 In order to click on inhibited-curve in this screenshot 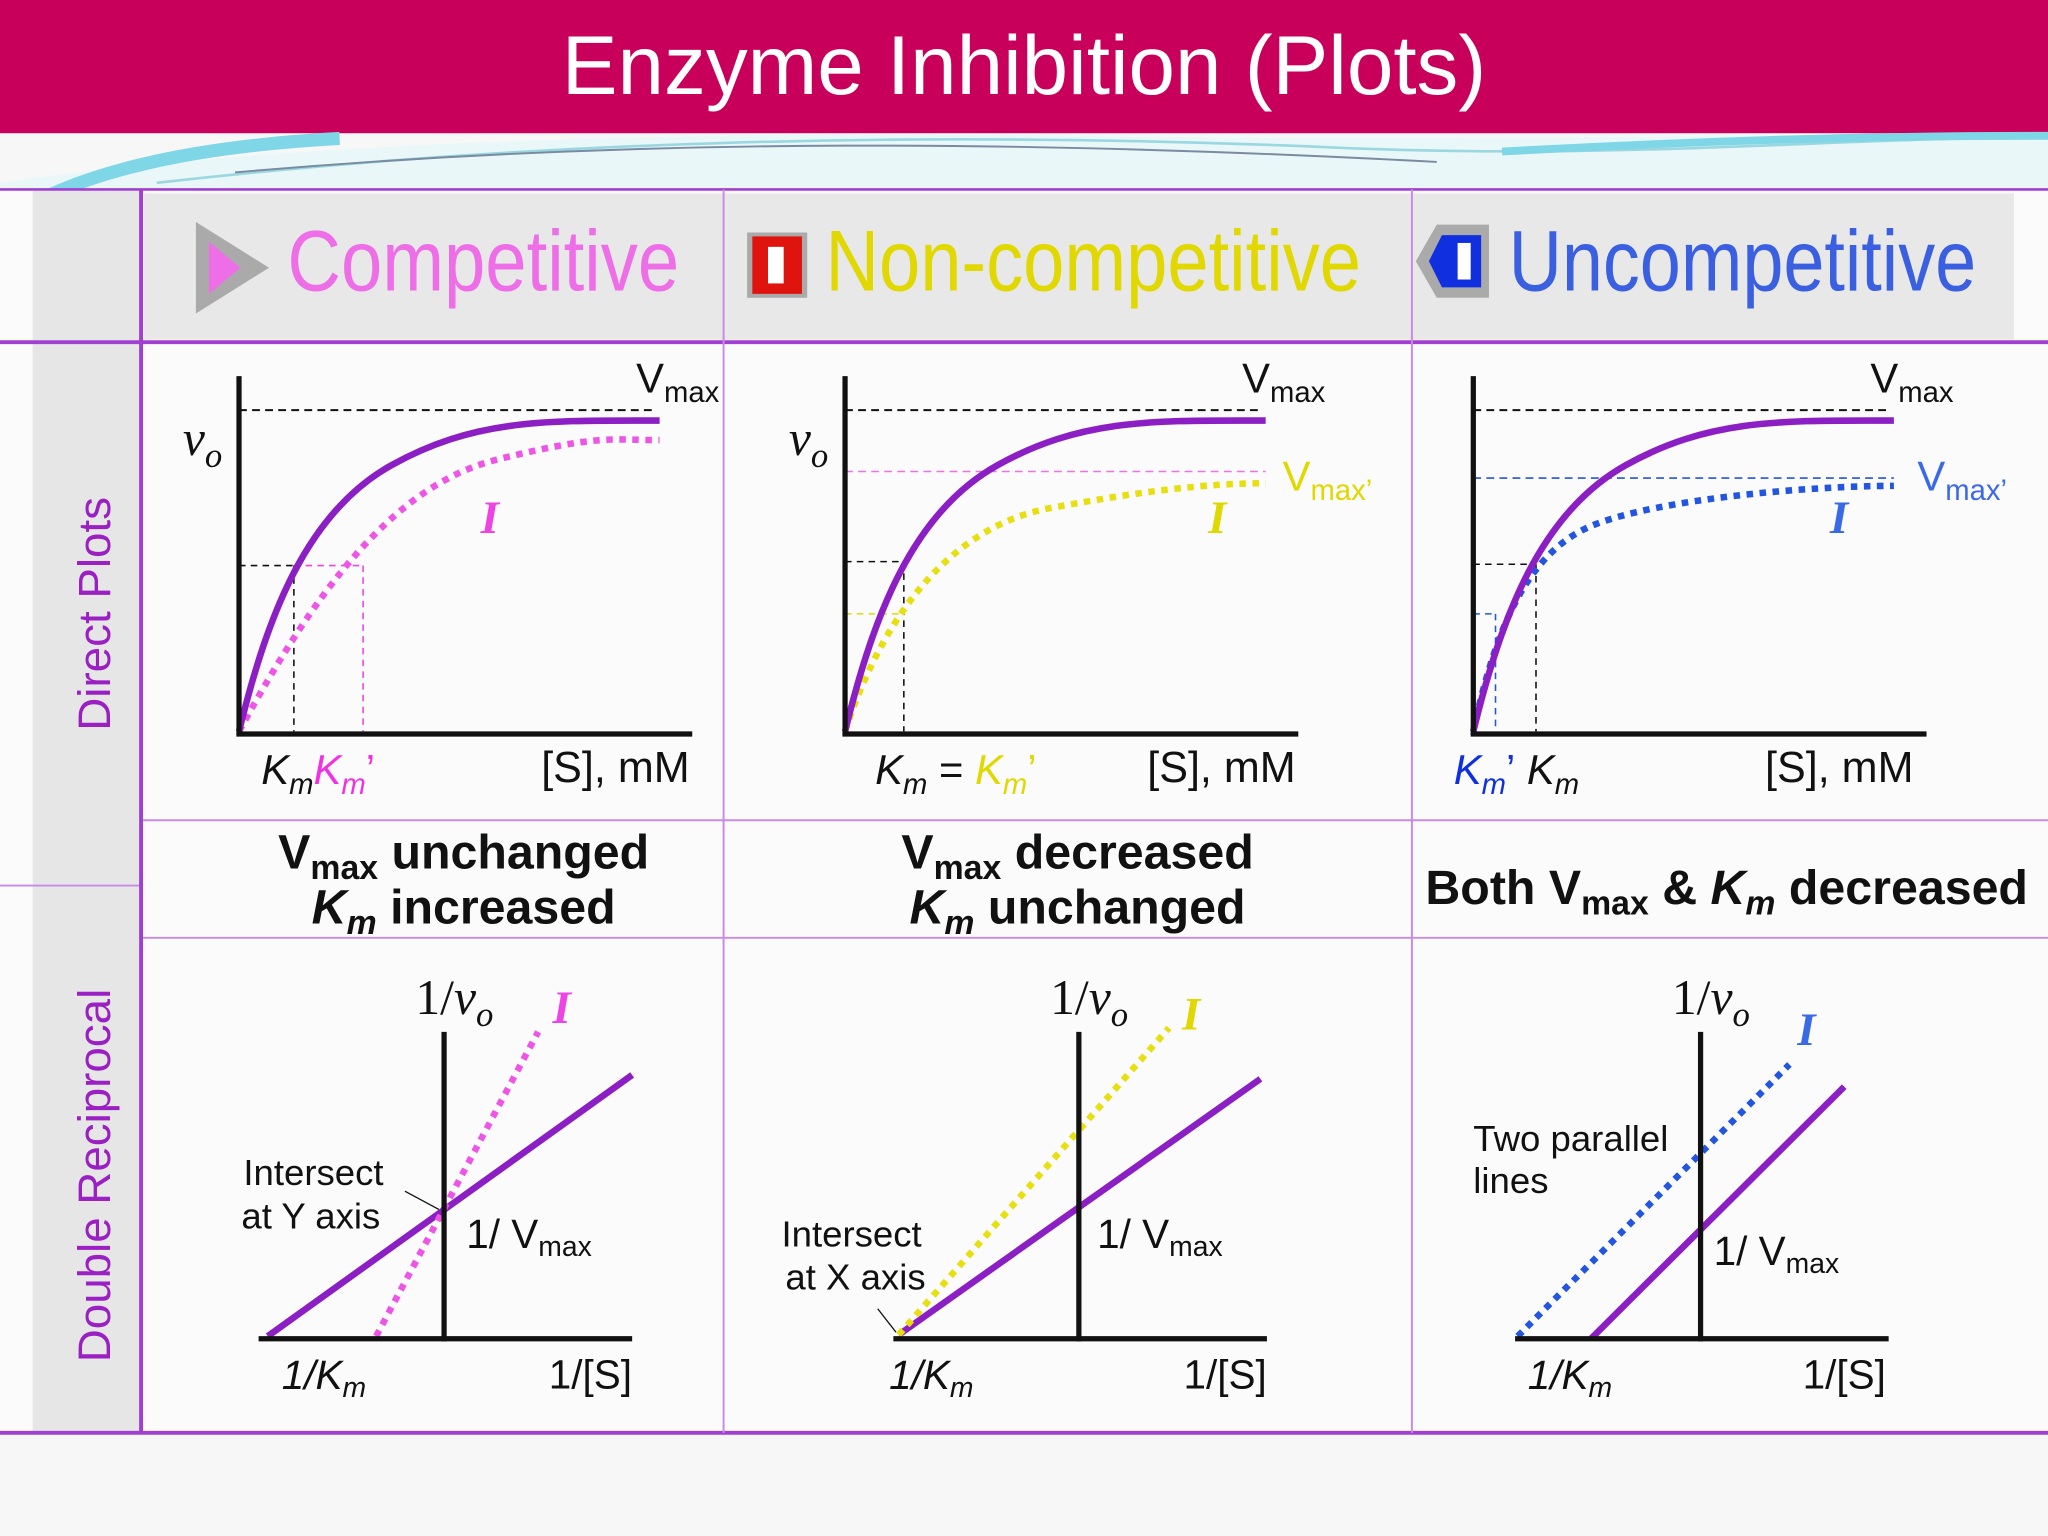, I will do `click(448, 584)`.